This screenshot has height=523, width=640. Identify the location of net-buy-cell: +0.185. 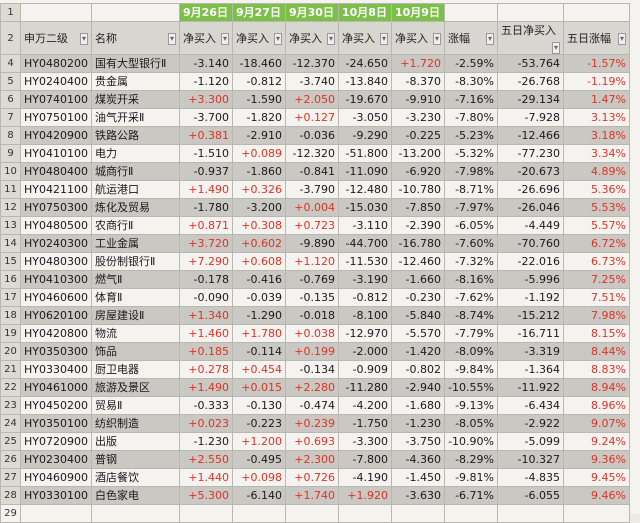
(205, 351).